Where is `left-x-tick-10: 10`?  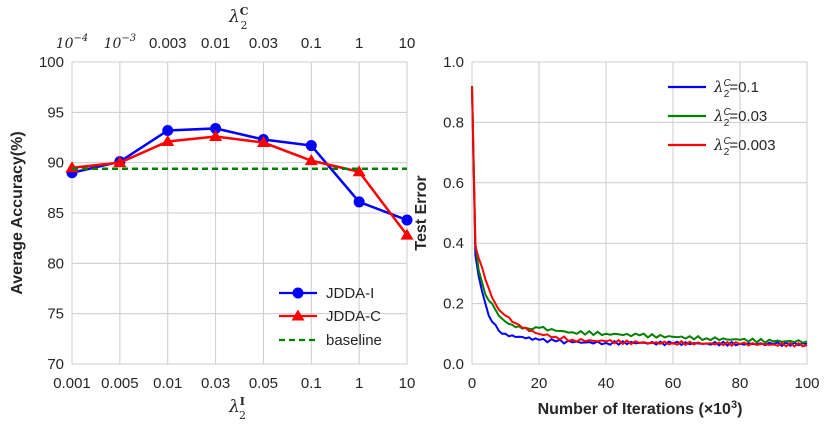
left-x-tick-10: 10 is located at coordinates (407, 383).